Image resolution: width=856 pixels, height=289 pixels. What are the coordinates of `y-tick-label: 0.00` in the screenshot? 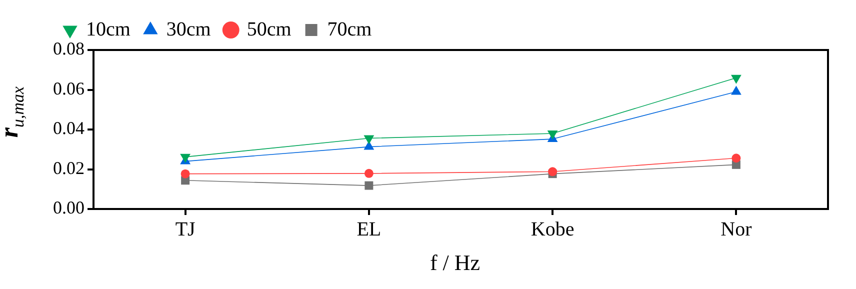 It's located at (68, 208).